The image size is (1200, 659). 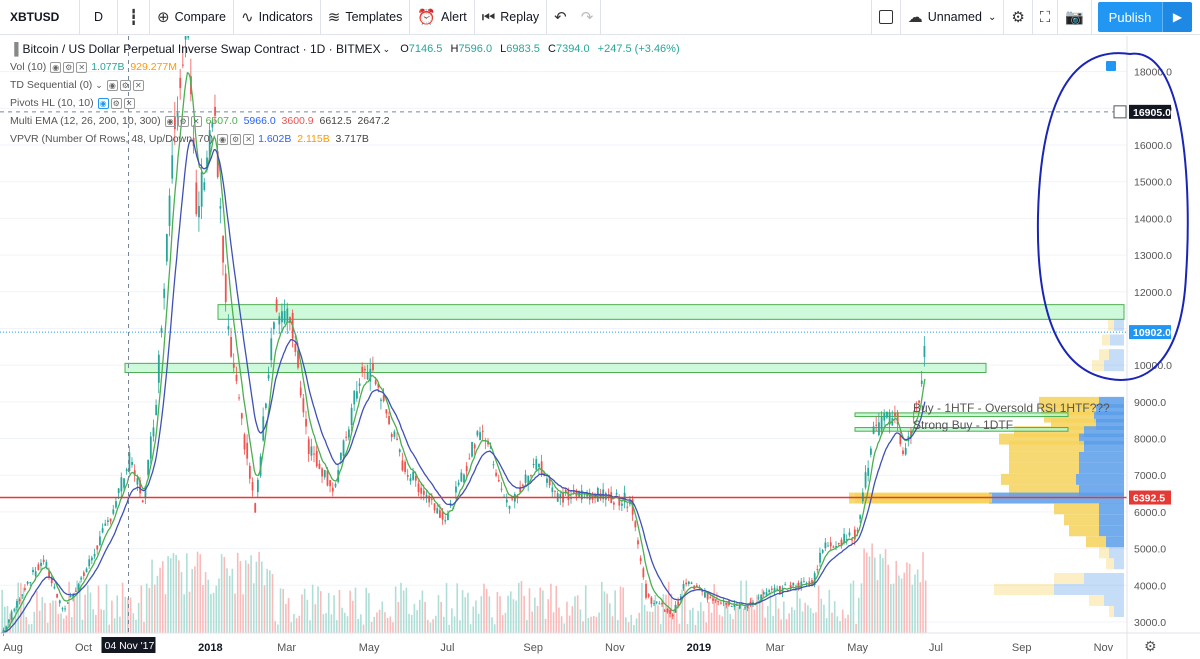 I want to click on low-value: 6983.5, so click(x=523, y=49).